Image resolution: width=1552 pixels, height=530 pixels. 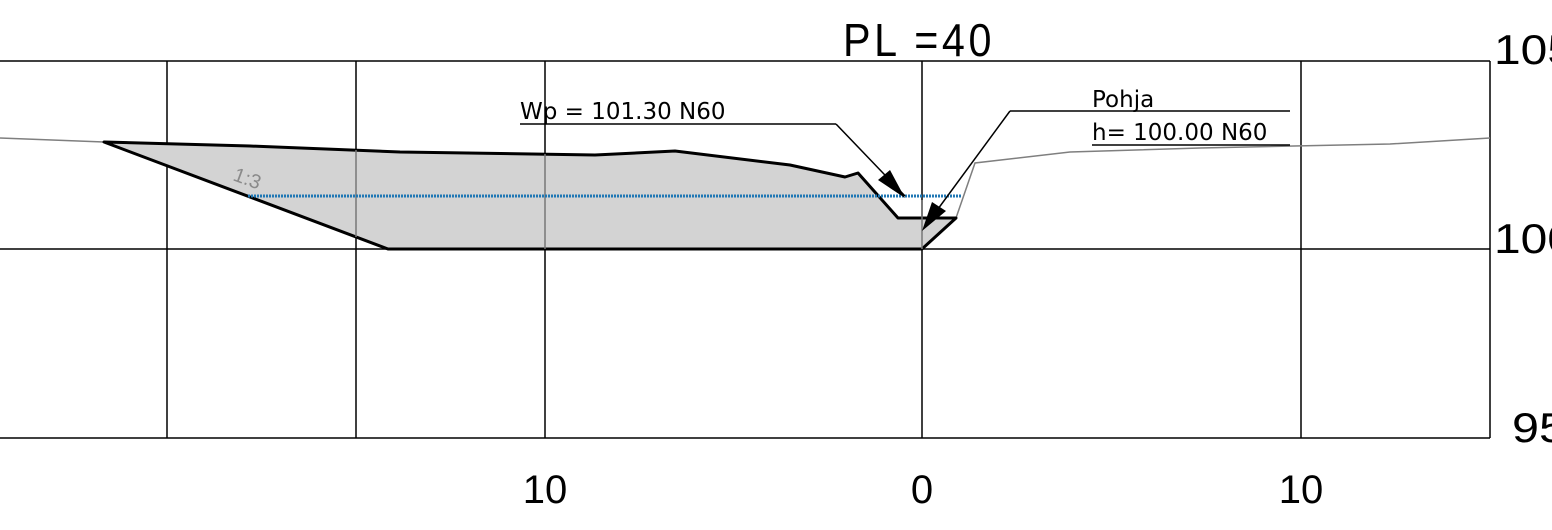 I want to click on x-tick-left-10: 10, so click(x=545, y=490).